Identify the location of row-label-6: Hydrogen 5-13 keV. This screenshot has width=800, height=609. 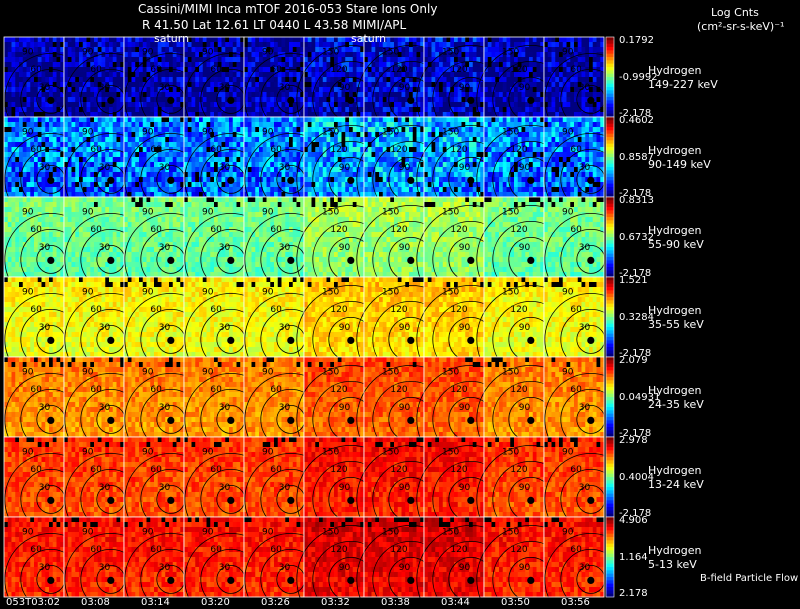
(675, 558).